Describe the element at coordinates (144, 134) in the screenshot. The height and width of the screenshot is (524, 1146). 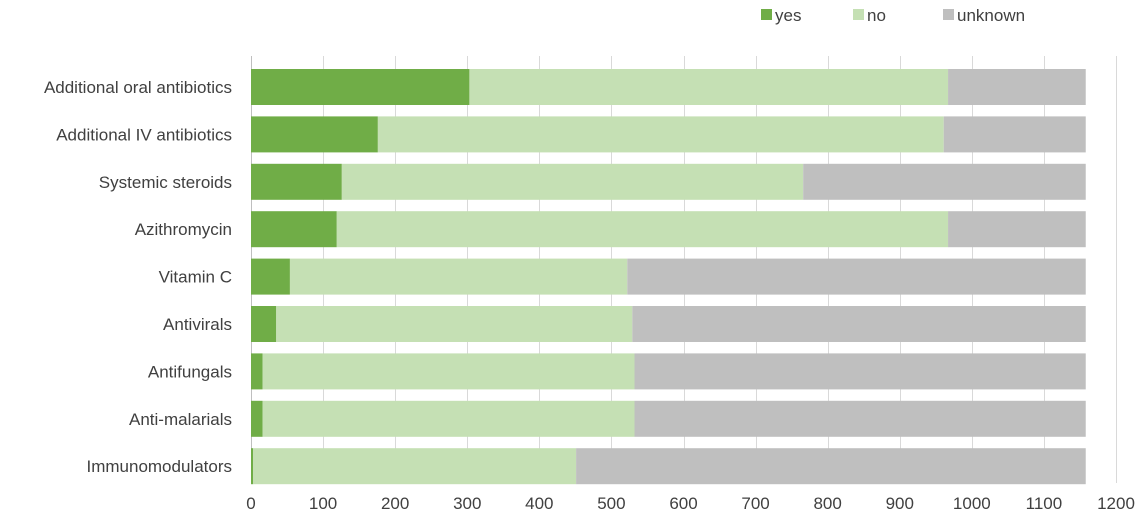
I see `category-label: Additional IV antibiotics` at that location.